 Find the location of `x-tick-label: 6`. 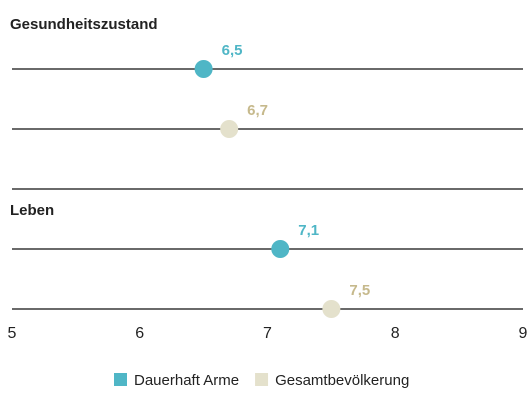

x-tick-label: 6 is located at coordinates (139, 333).